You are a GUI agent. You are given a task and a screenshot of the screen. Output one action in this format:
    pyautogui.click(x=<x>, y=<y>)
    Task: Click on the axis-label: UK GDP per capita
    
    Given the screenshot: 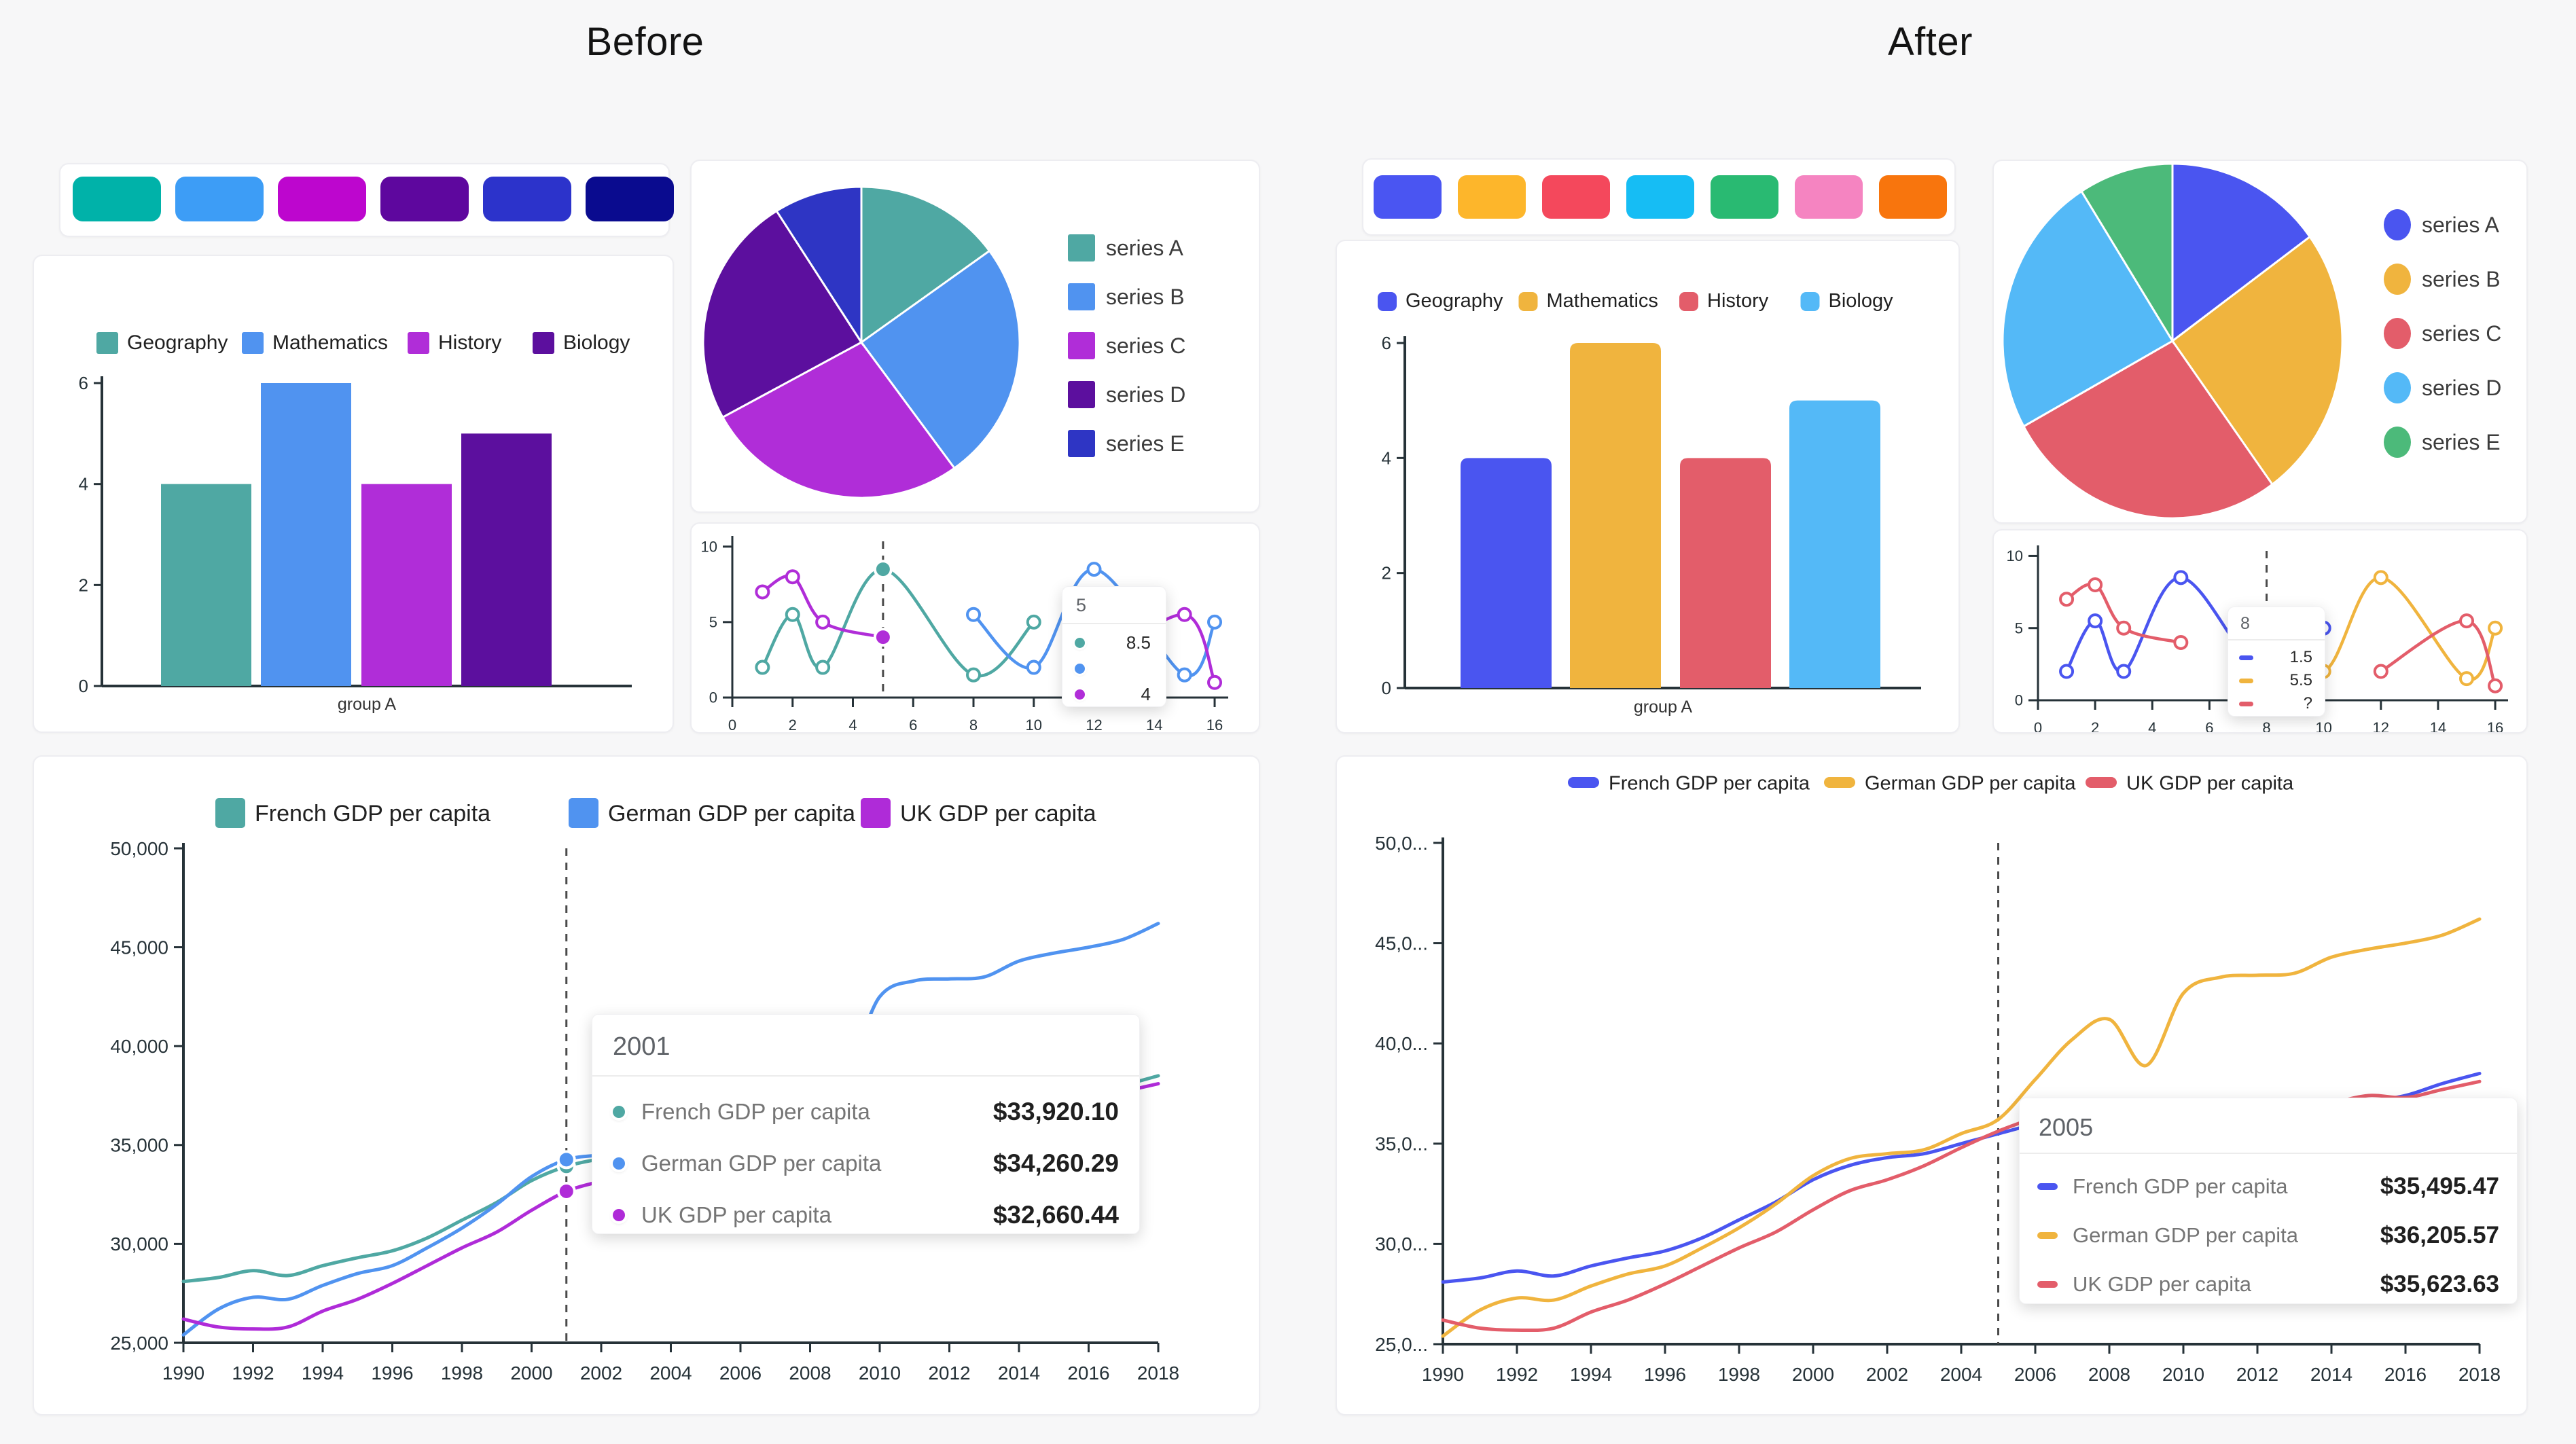 What is the action you would take?
    pyautogui.click(x=998, y=814)
    